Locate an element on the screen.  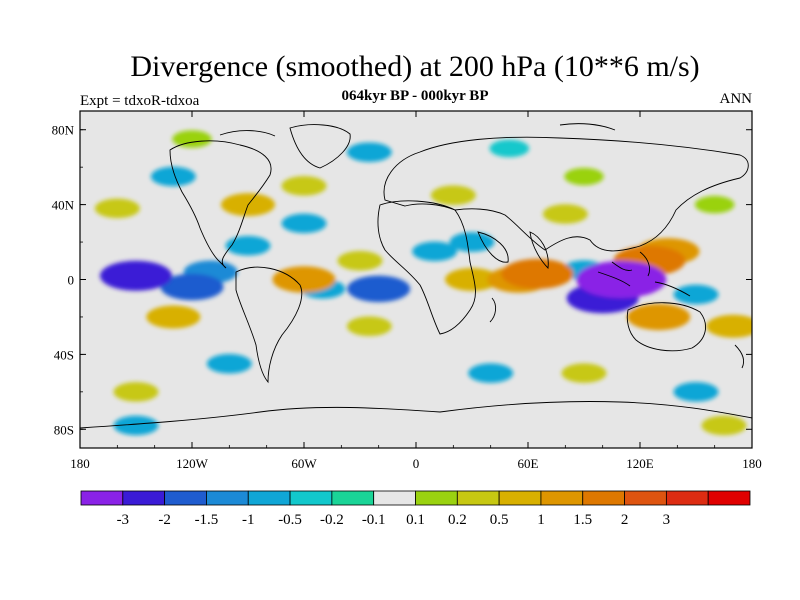
y-tick-label: 80S is located at coordinates (64, 429).